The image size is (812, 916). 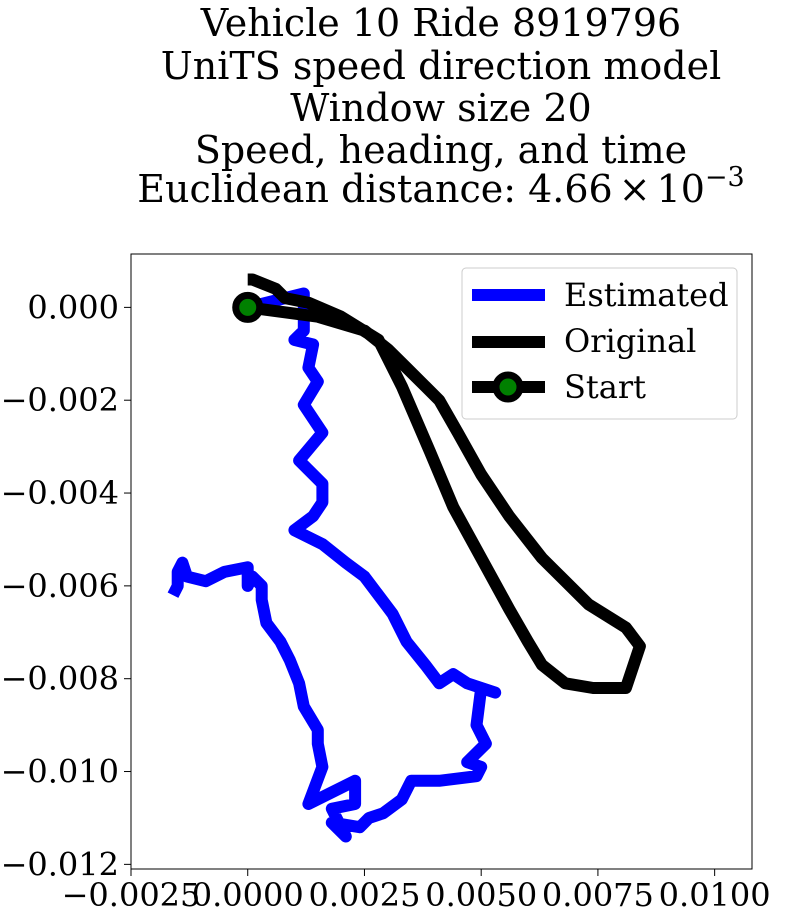 I want to click on x-tick-label: 0.0075, so click(x=598, y=895).